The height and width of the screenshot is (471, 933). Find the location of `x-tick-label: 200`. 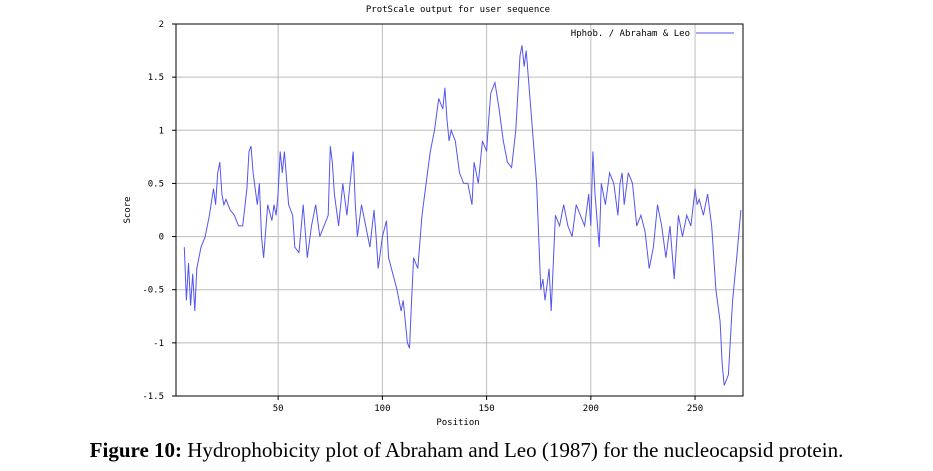

x-tick-label: 200 is located at coordinates (591, 409).